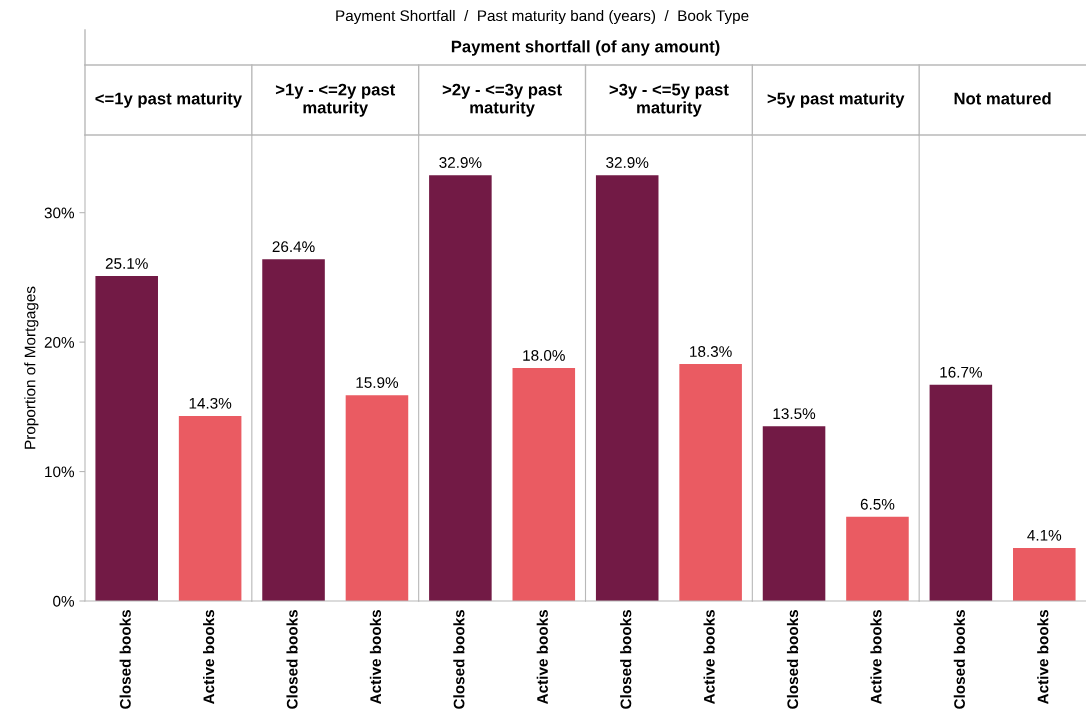 The image size is (1086, 728). What do you see at coordinates (836, 100) in the screenshot?
I see `chart-title: >5y past maturity` at bounding box center [836, 100].